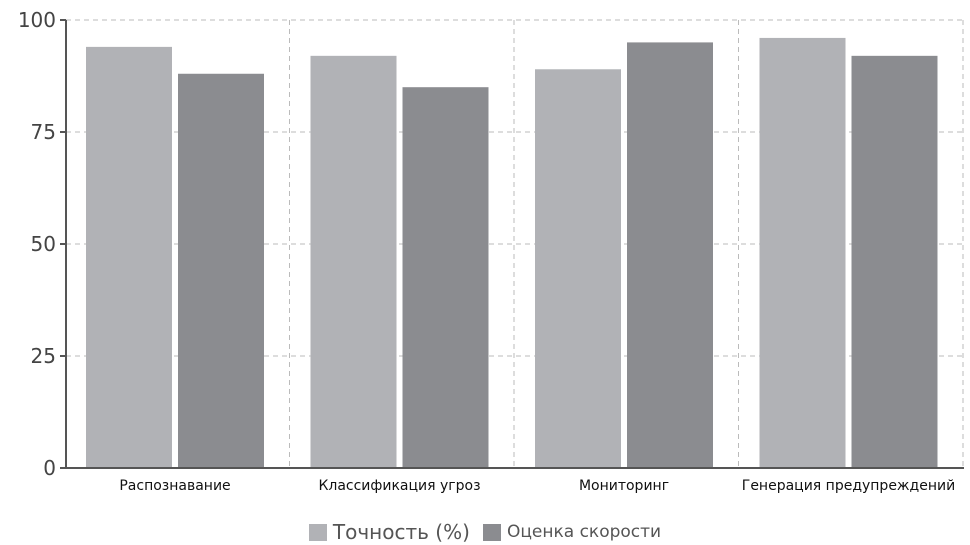  What do you see at coordinates (174, 486) in the screenshot?
I see `x-category-label: Распознавание` at bounding box center [174, 486].